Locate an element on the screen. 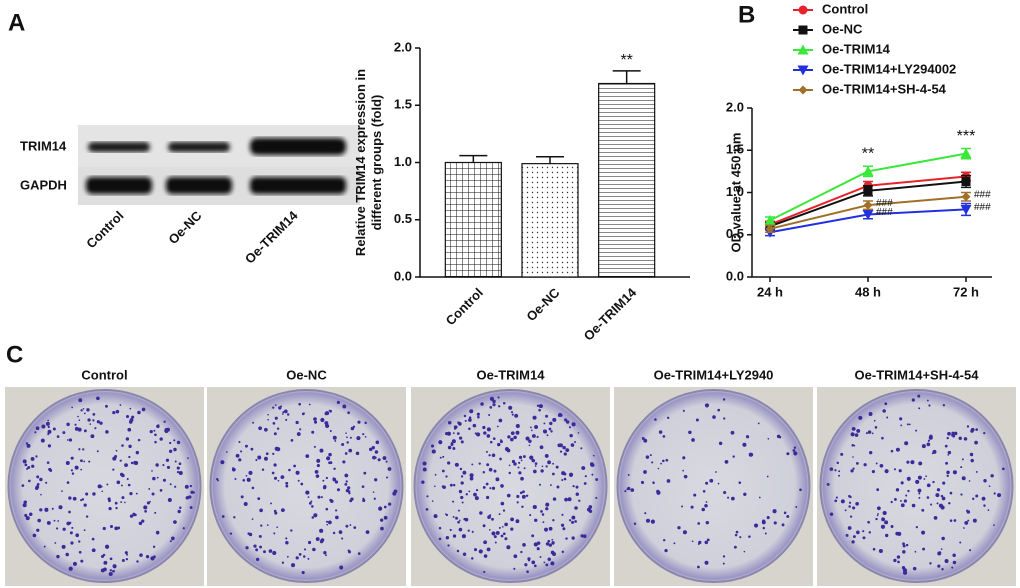 The width and height of the screenshot is (1020, 588). error-bar is located at coordinates (626, 77).